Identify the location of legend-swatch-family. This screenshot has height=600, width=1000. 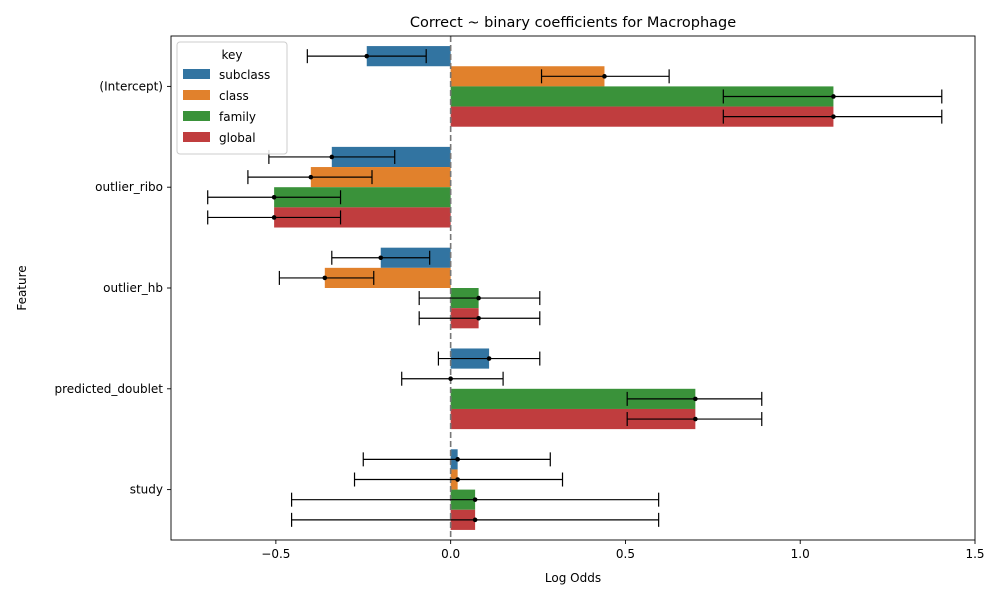
(196, 116).